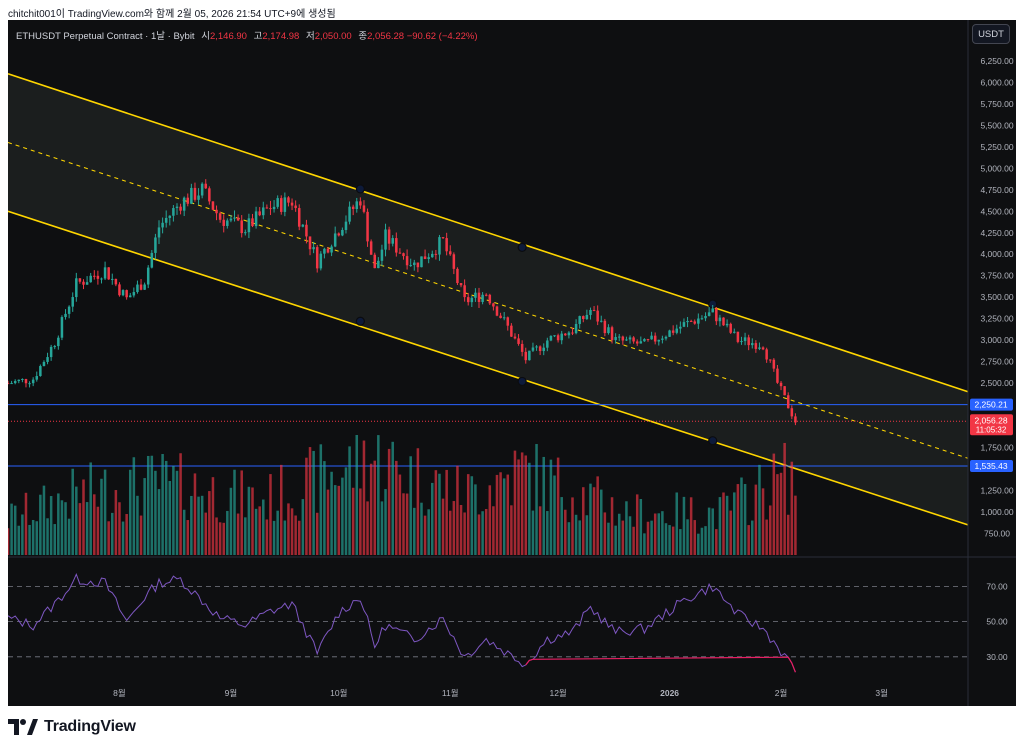  I want to click on rsi-line, so click(402, 622).